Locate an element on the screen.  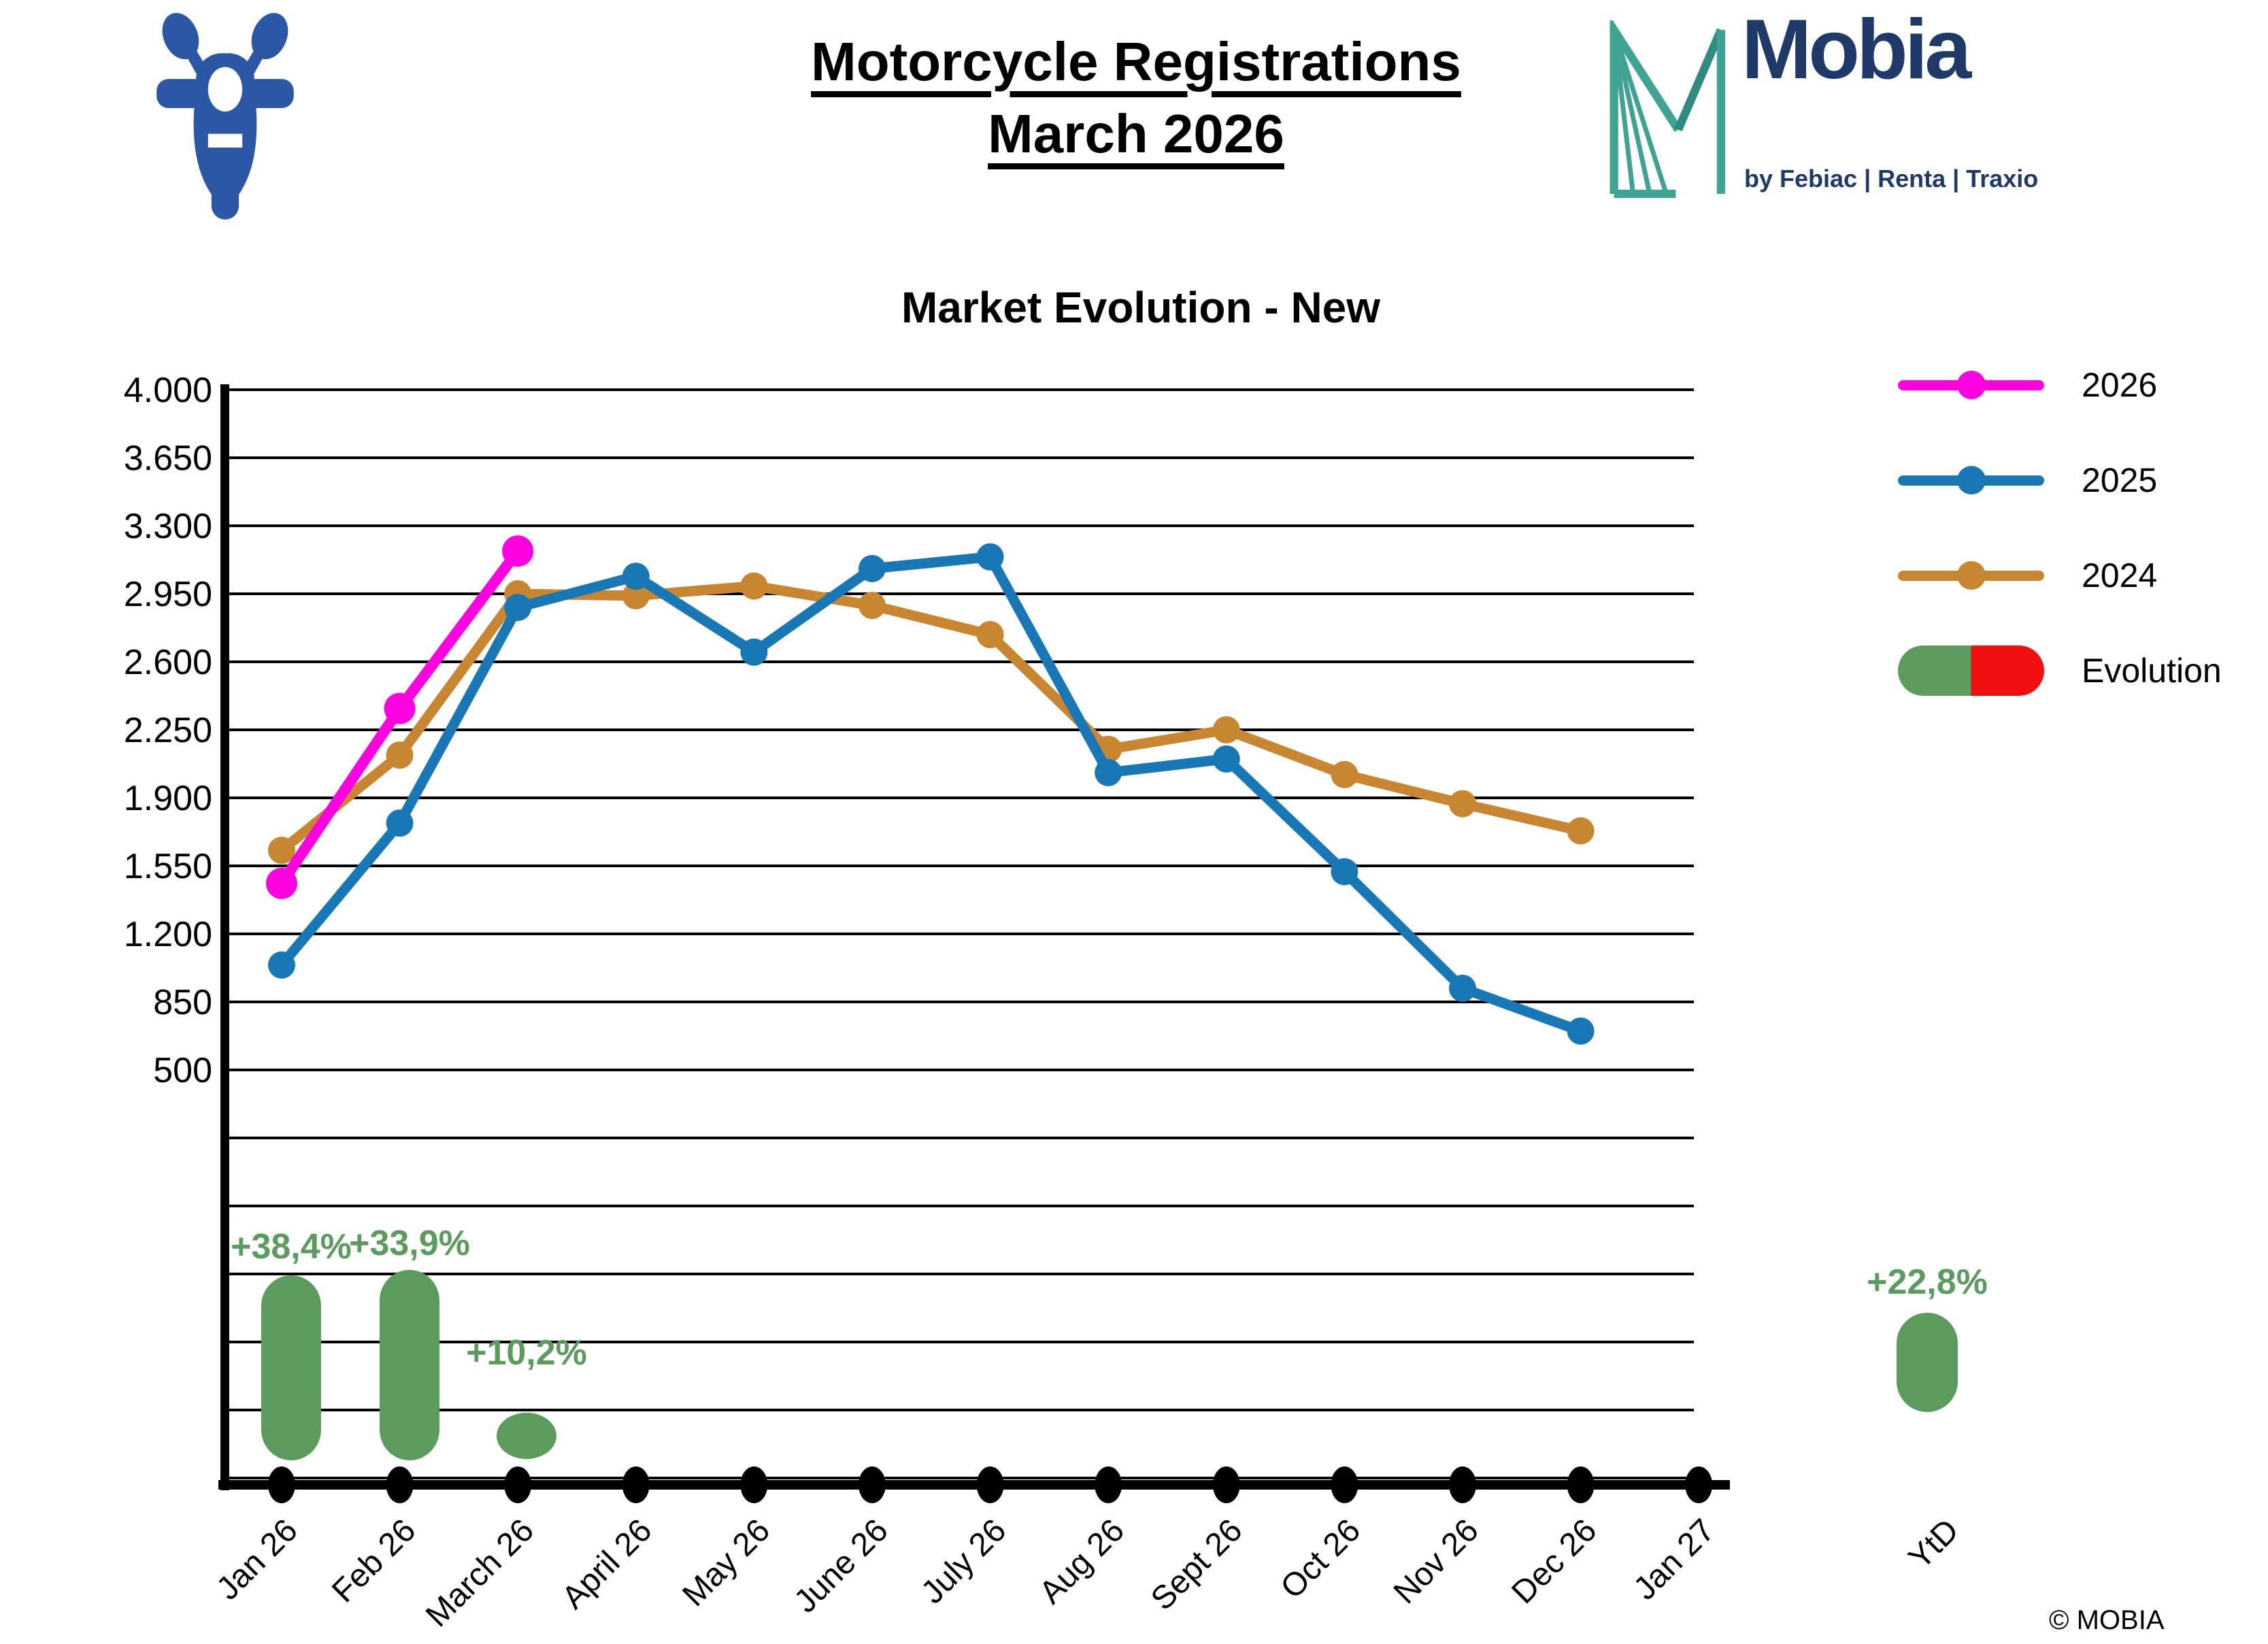
x-tick-label: Feb 26 is located at coordinates (374, 1560).